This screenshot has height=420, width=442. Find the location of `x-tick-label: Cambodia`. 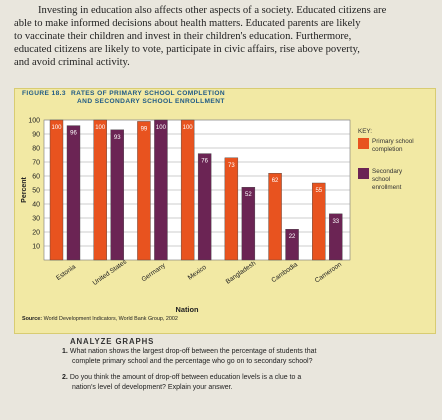

x-tick-label: Cambodia is located at coordinates (284, 272).